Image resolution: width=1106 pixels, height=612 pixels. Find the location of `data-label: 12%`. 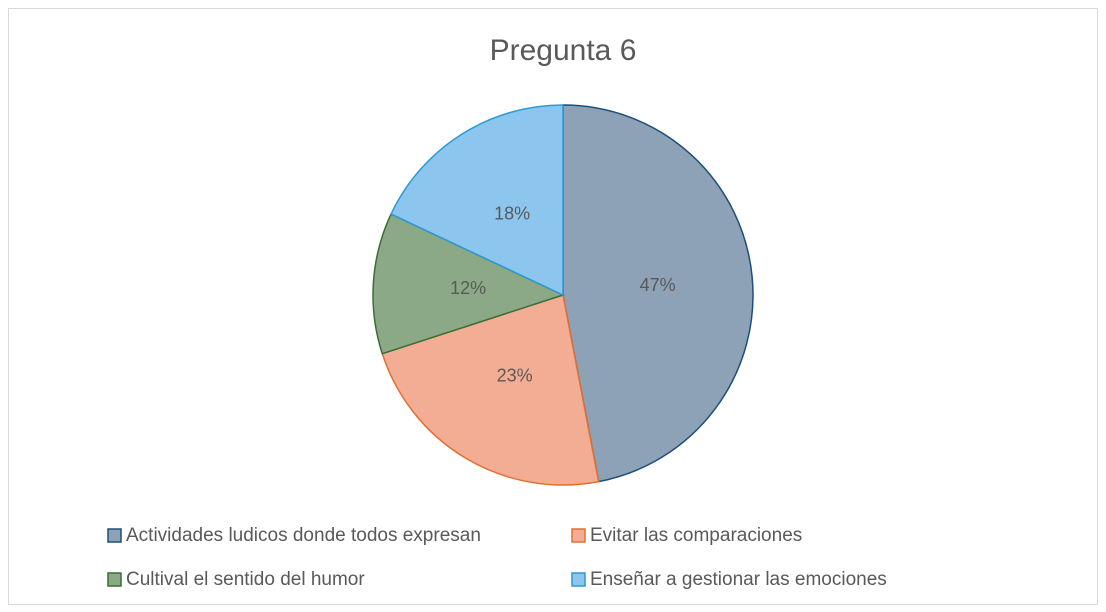

data-label: 12% is located at coordinates (468, 288).